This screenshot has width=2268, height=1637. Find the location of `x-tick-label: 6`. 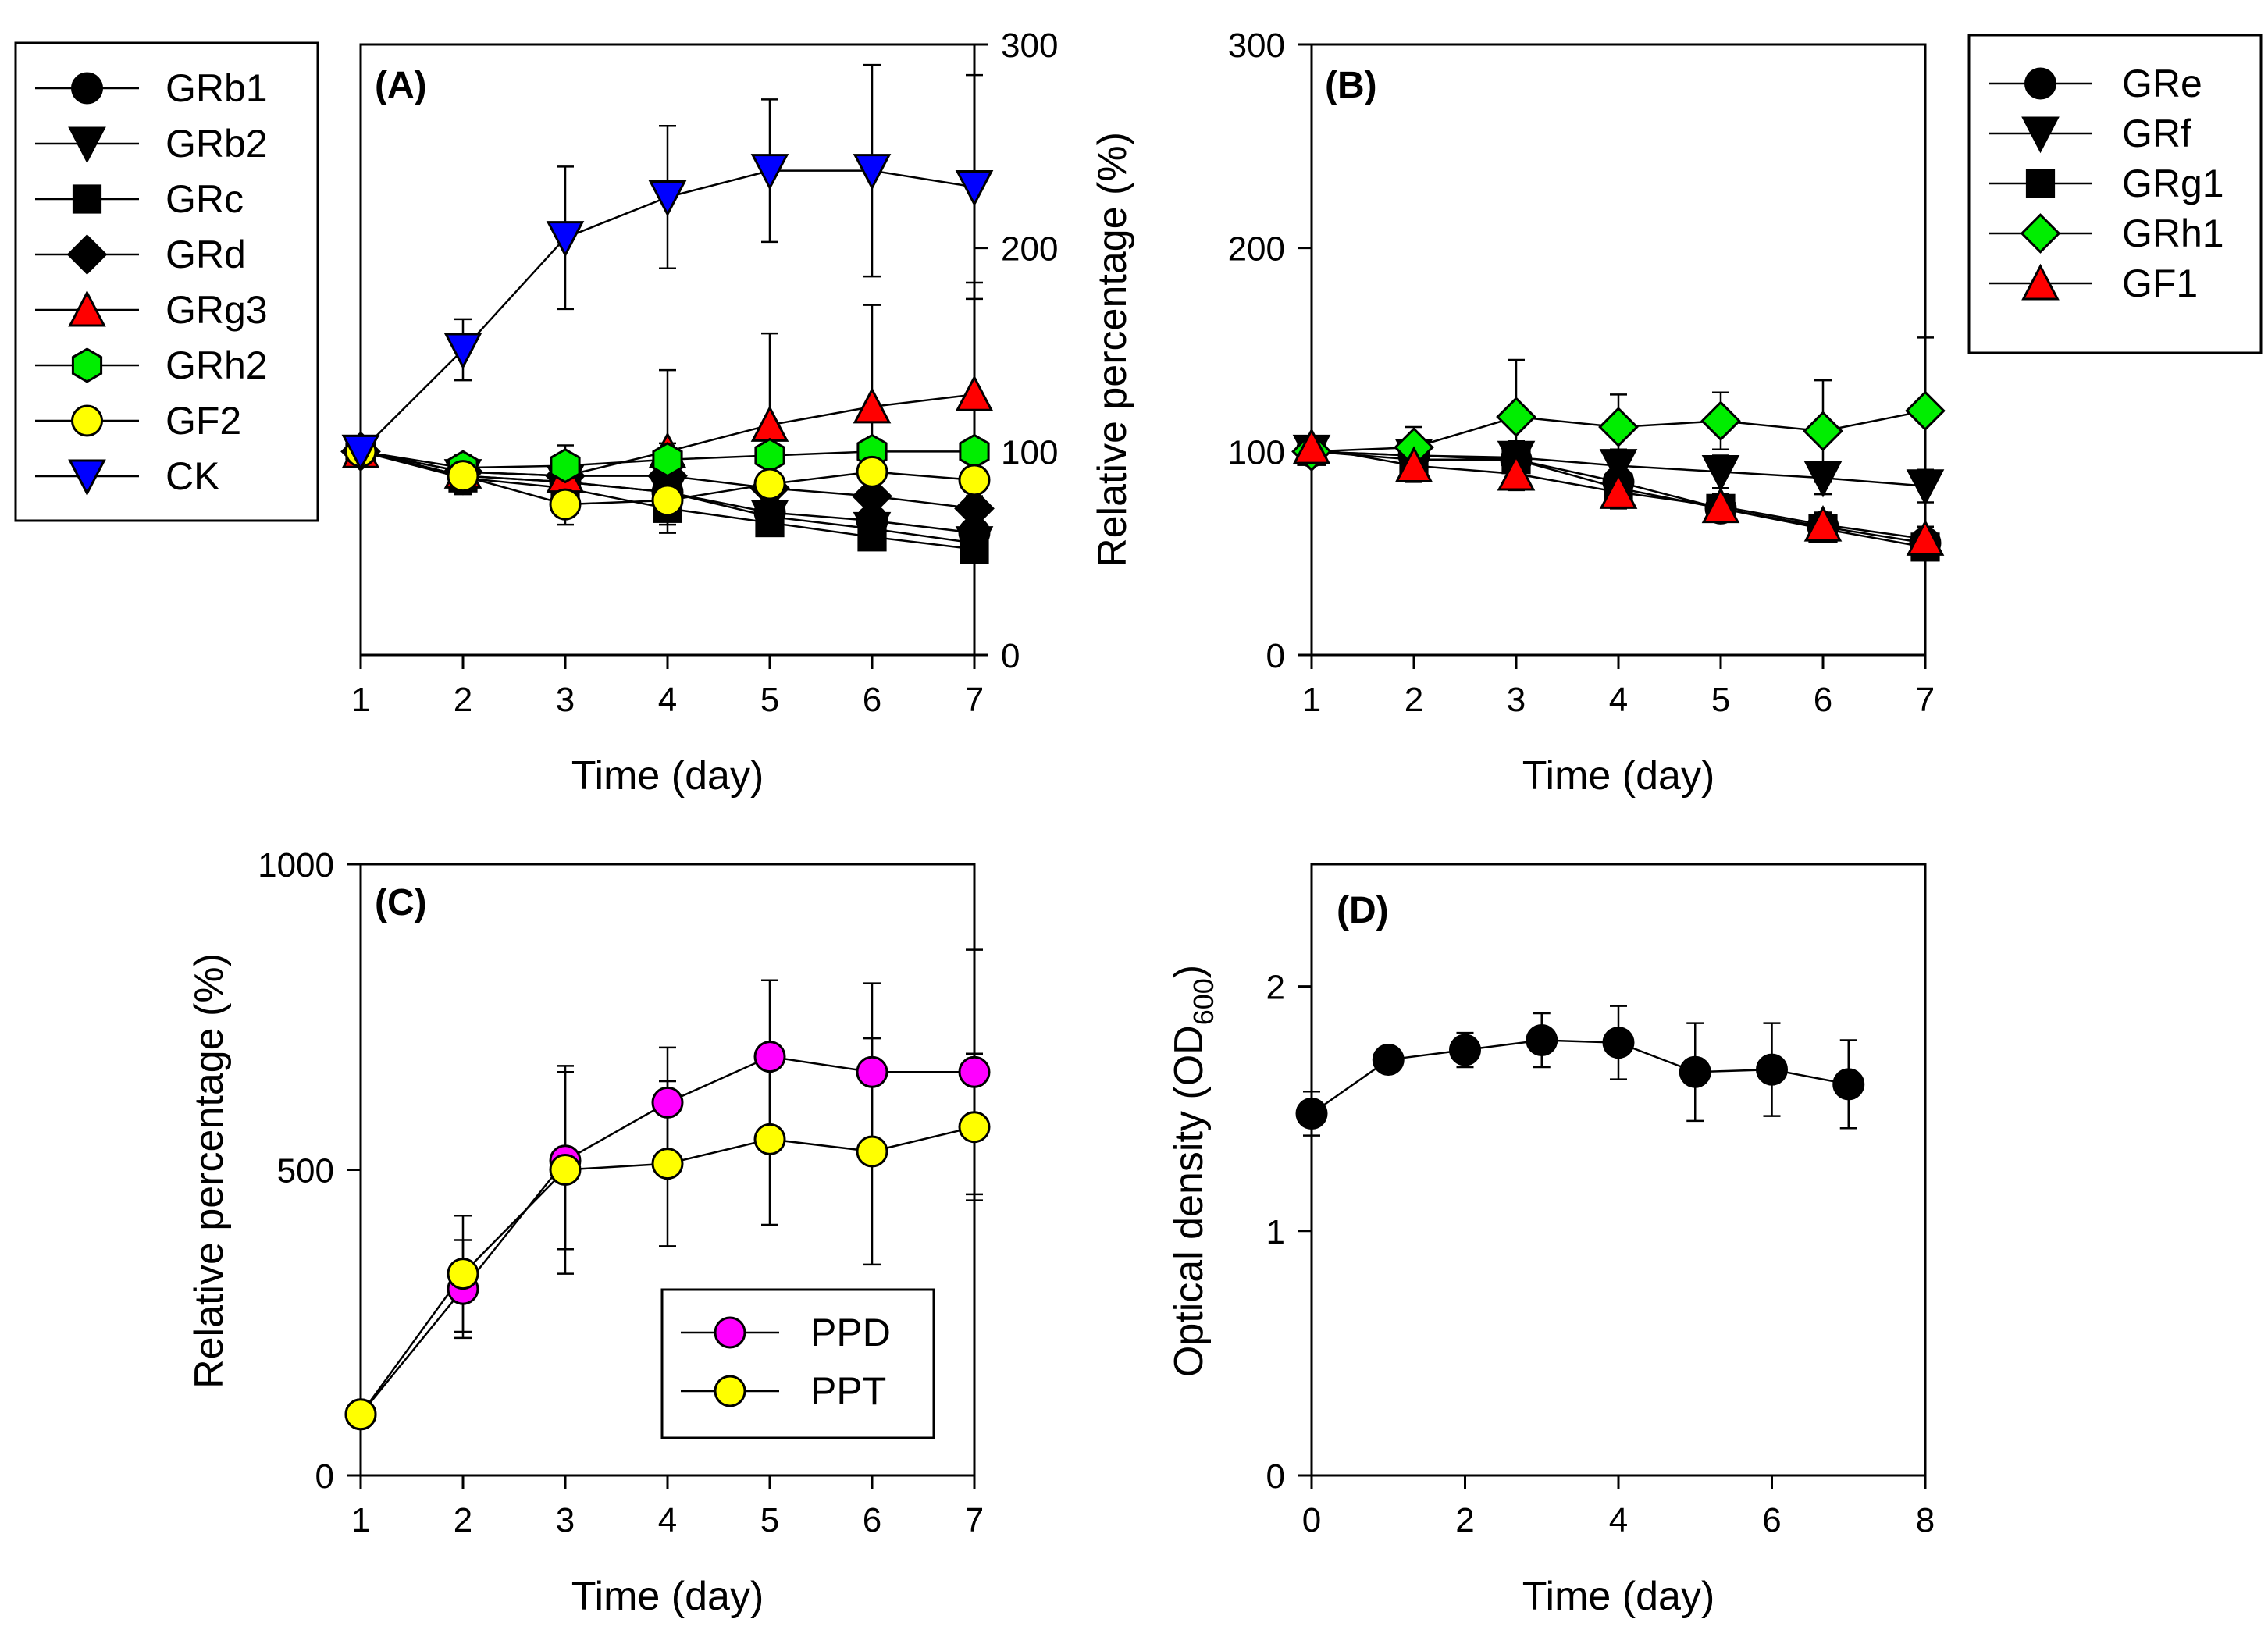

x-tick-label: 6 is located at coordinates (872, 1520).